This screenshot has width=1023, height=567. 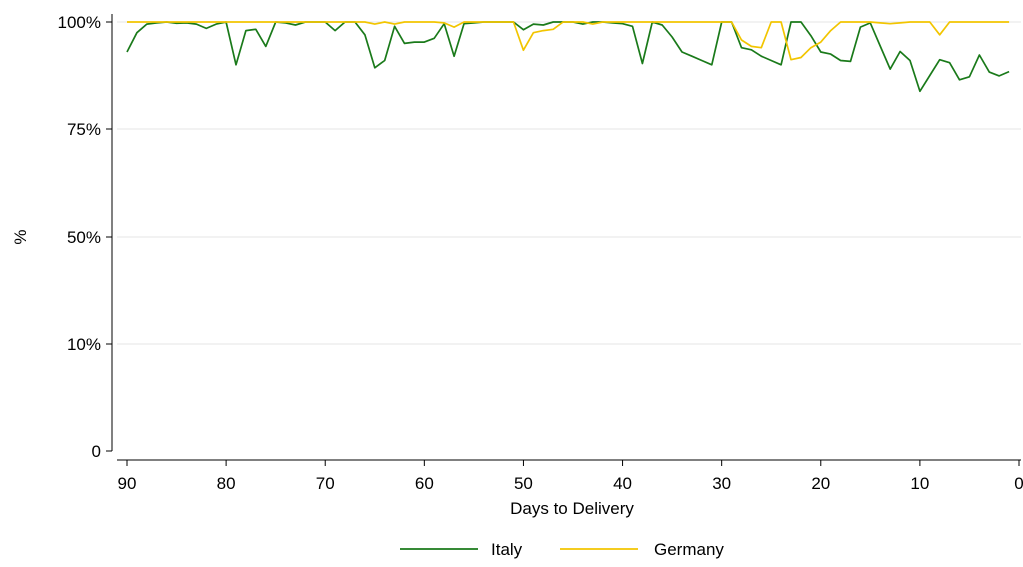 I want to click on y-ticks: 0 10% 50% 75% 100%, so click(x=85, y=237).